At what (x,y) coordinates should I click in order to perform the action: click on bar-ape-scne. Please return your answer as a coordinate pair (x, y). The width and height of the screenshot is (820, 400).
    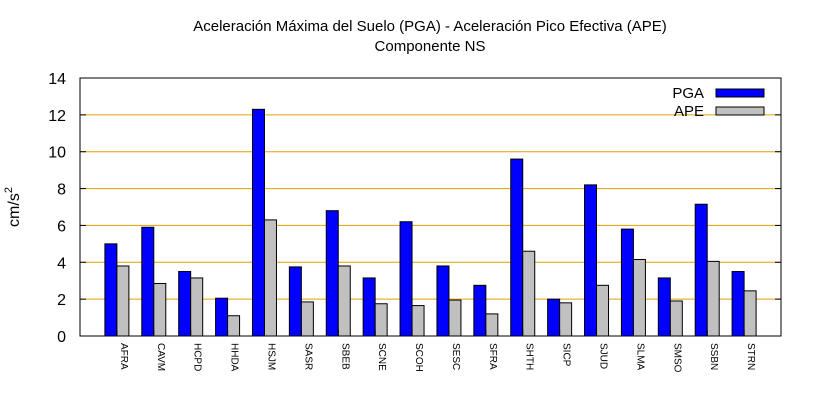
    Looking at the image, I should click on (381, 320).